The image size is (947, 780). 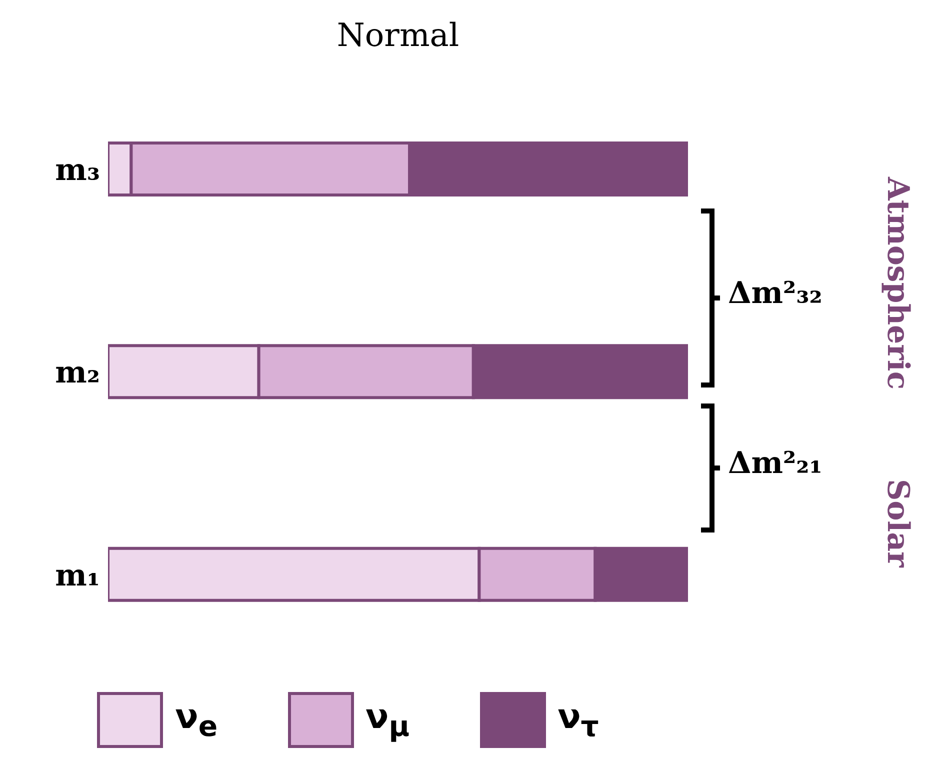 What do you see at coordinates (775, 463) in the screenshot?
I see `text: Δm²₂₁` at bounding box center [775, 463].